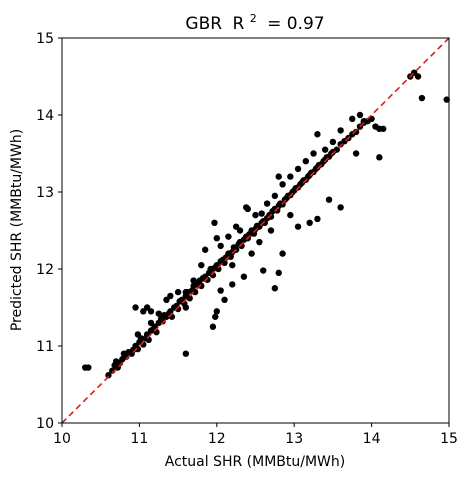 The height and width of the screenshot is (478, 469). I want to click on chart-title-model: GBR, so click(203, 24).